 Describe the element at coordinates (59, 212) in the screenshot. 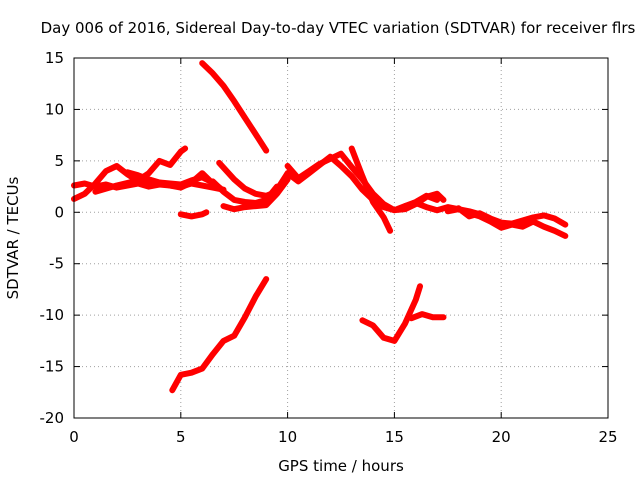

I see `y-tick-label: 0` at that location.